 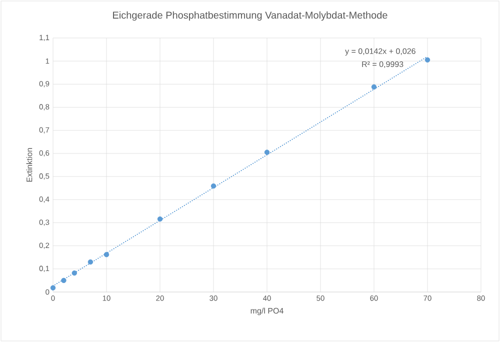 I want to click on chart-title: Eichgerade Phosphatbestimmung Vanadat-Molybdat-Methode, so click(x=250, y=16).